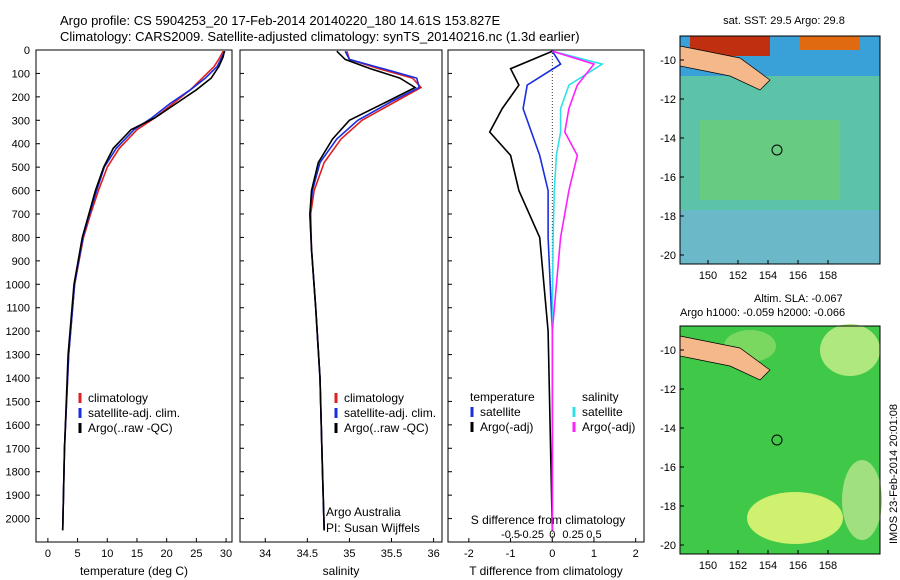 This screenshot has height=580, width=900. What do you see at coordinates (548, 520) in the screenshot?
I see `difference-xlabel-top: S difference from climatology` at bounding box center [548, 520].